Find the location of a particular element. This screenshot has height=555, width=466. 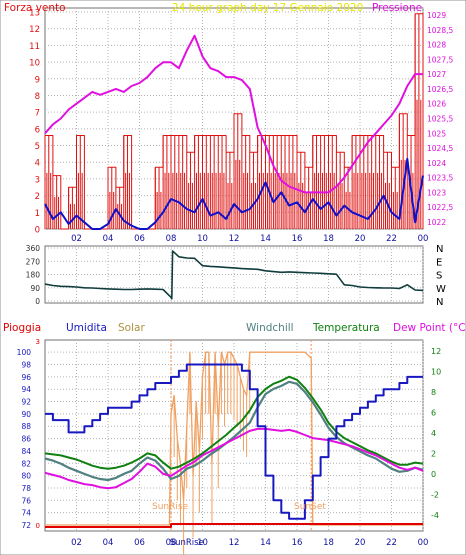

panel3-x-tick-label: 12 is located at coordinates (234, 543).